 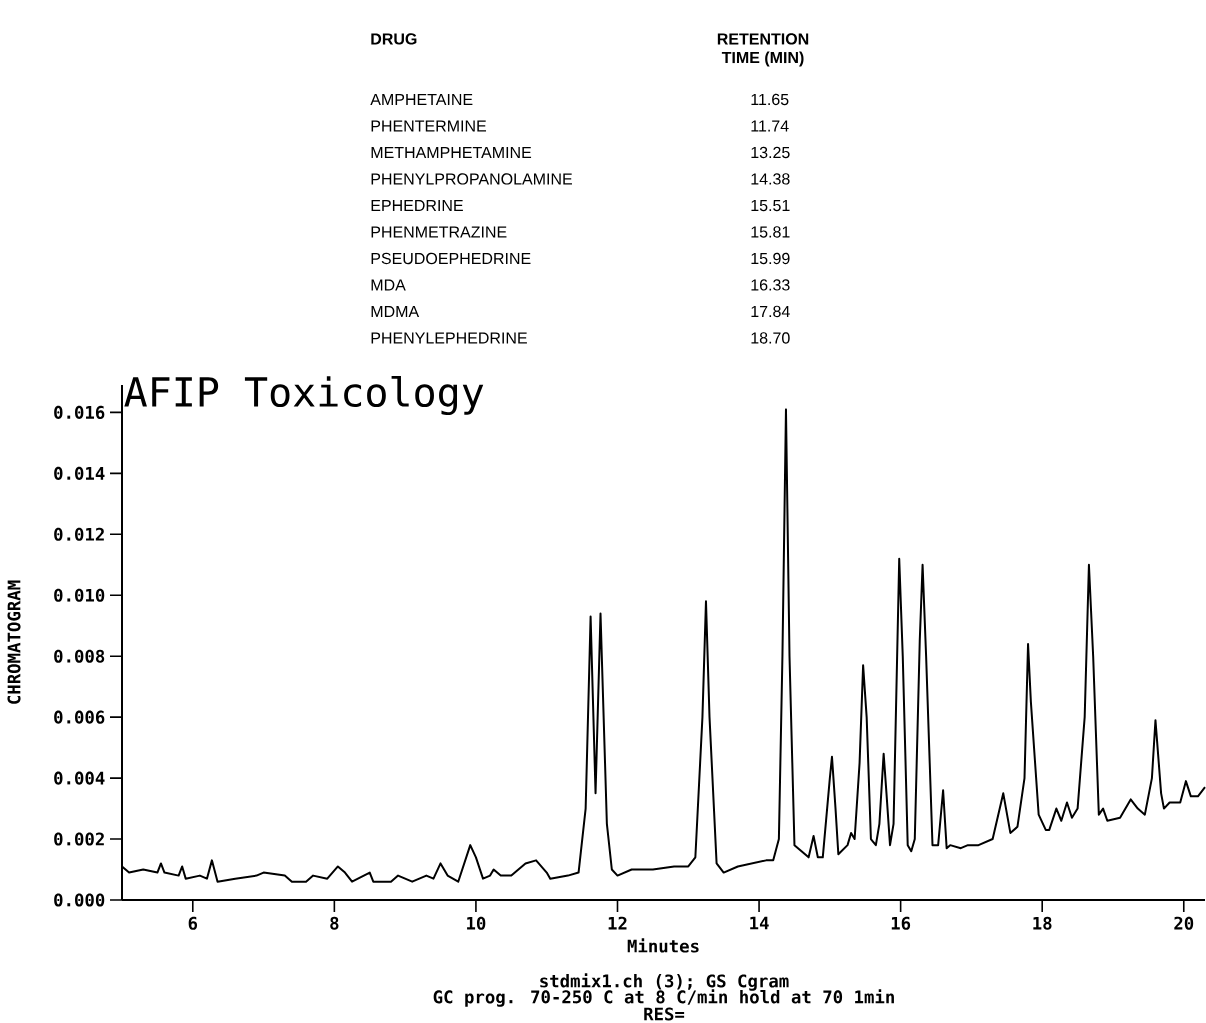 What do you see at coordinates (664, 1014) in the screenshot?
I see `text: RES=` at bounding box center [664, 1014].